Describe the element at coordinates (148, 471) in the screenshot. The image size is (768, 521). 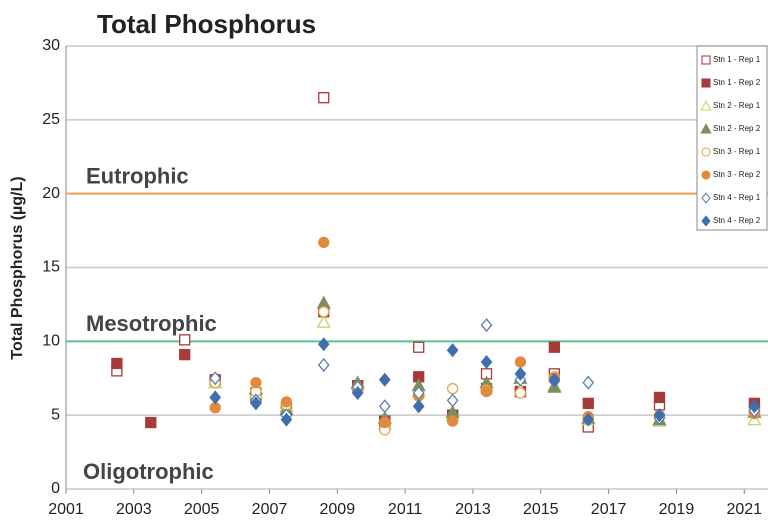
I see `zone-label: Oligotrophic` at that location.